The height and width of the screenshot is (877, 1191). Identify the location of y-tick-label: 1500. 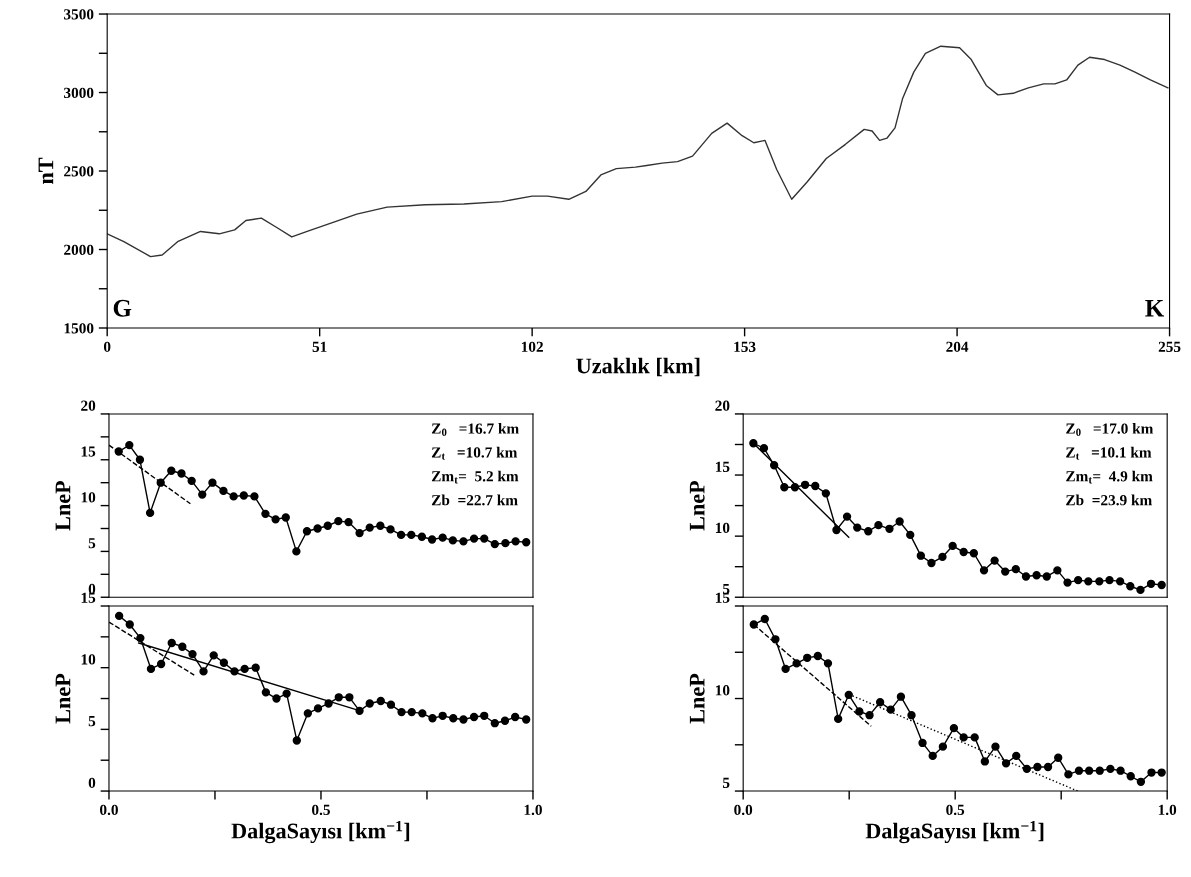
(79, 328).